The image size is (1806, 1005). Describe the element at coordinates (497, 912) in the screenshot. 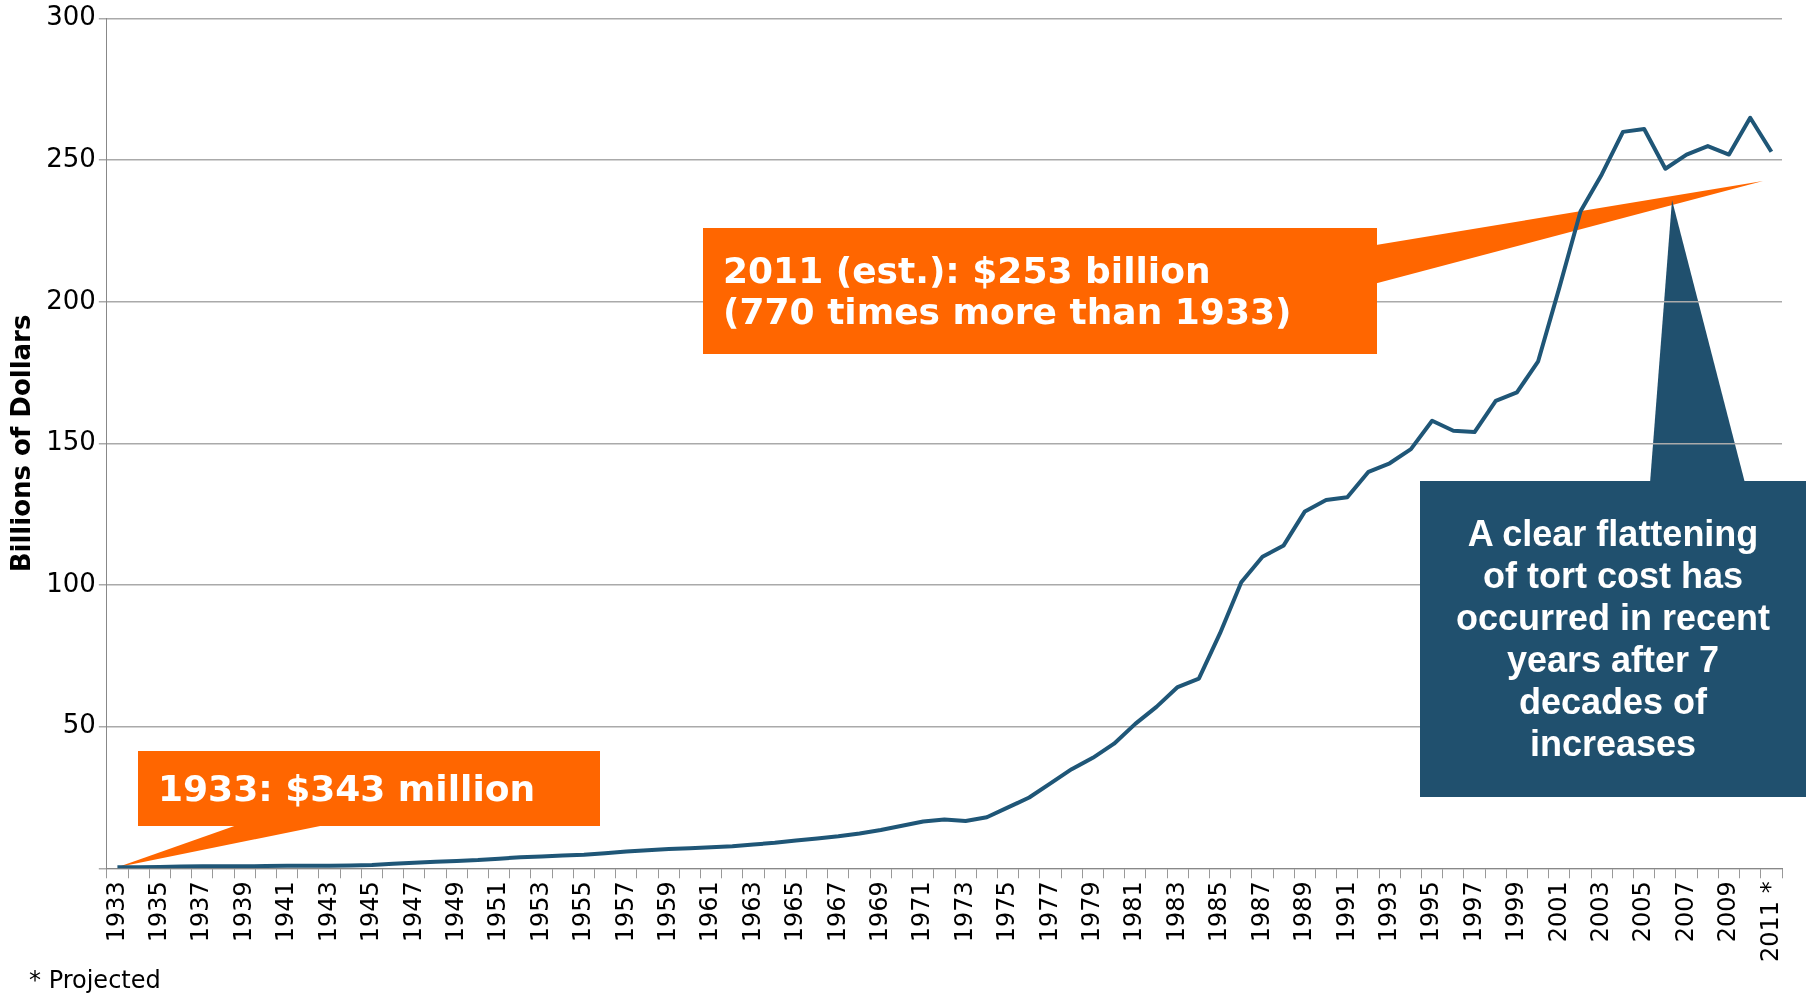

I see `x-tick-label: 1951` at that location.